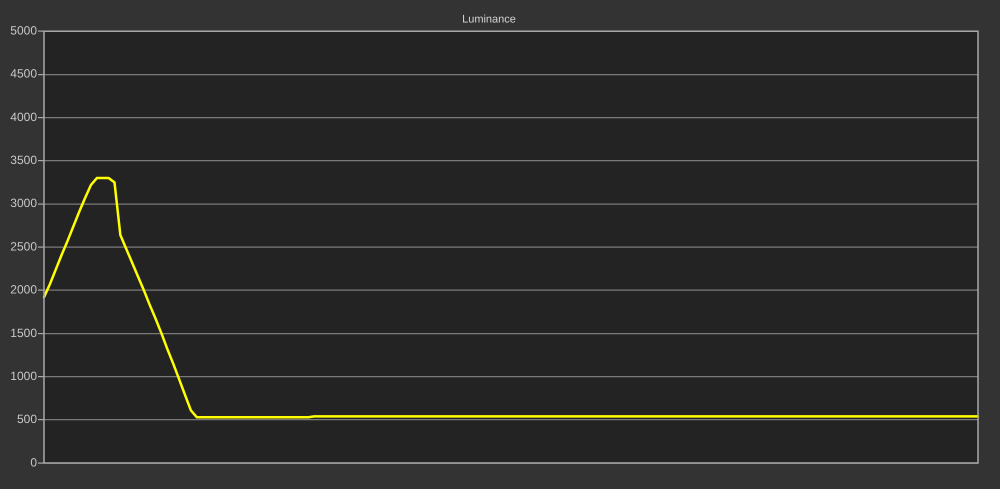 Image resolution: width=1000 pixels, height=489 pixels. What do you see at coordinates (24, 203) in the screenshot?
I see `y-tick-label: 3000` at bounding box center [24, 203].